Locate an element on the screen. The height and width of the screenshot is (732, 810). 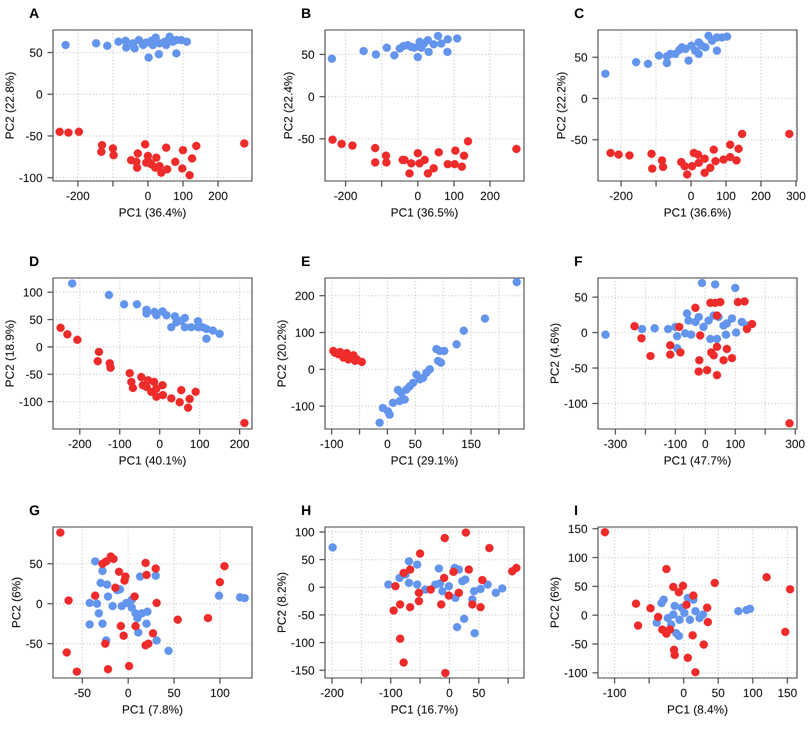
chart-title: A is located at coordinates (34, 13).